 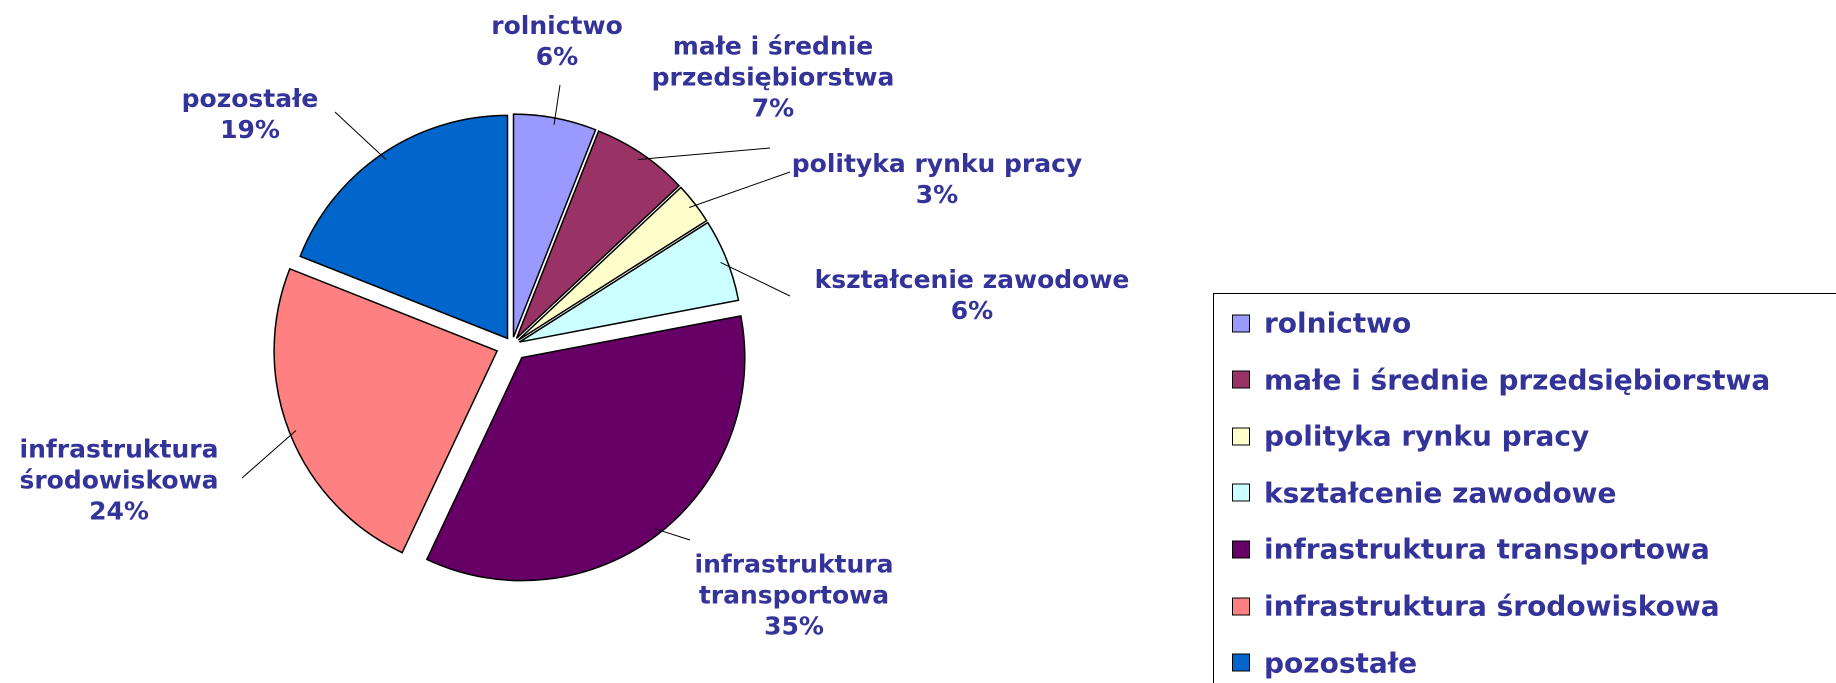 I want to click on legend-item: małe i średnie przedsiębiorstwa, so click(x=1501, y=379).